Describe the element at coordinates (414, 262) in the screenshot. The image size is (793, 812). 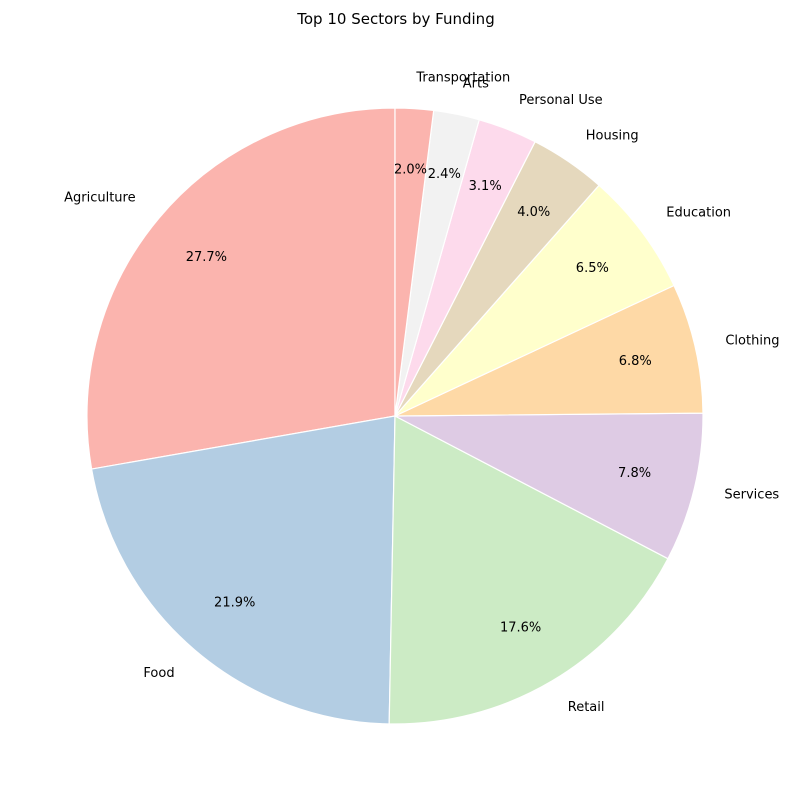
I see `slice-transportation` at that location.